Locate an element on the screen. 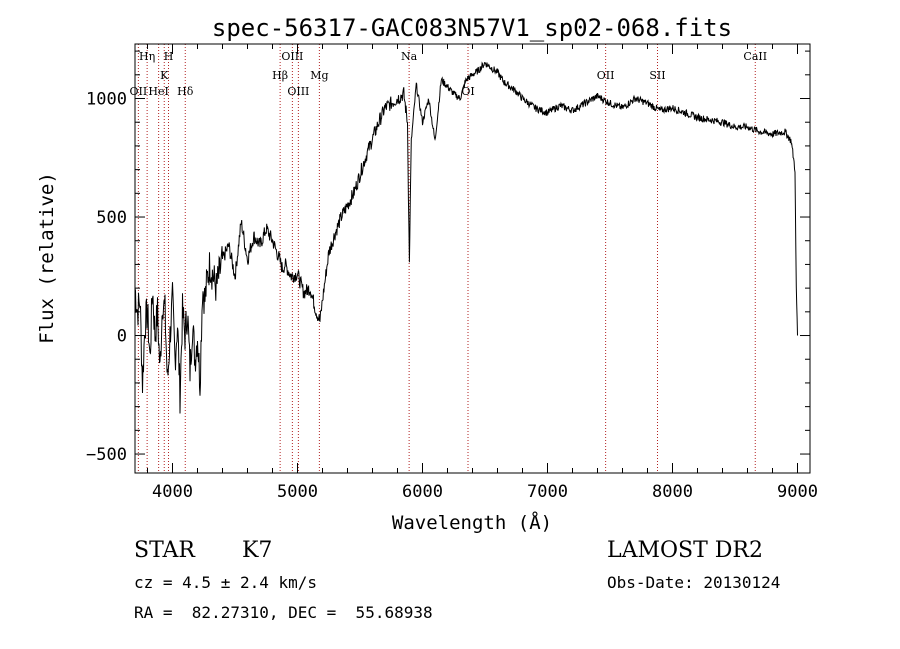 Image resolution: width=900 pixels, height=649 pixels. spectral-line-label: OI is located at coordinates (467, 91).